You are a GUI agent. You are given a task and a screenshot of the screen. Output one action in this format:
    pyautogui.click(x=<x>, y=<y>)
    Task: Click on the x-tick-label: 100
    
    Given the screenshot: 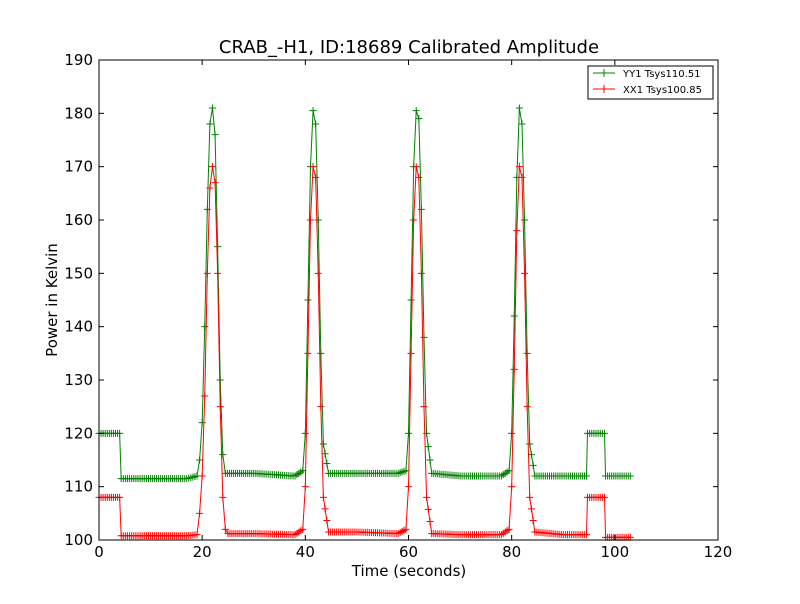 What is the action you would take?
    pyautogui.click(x=615, y=552)
    